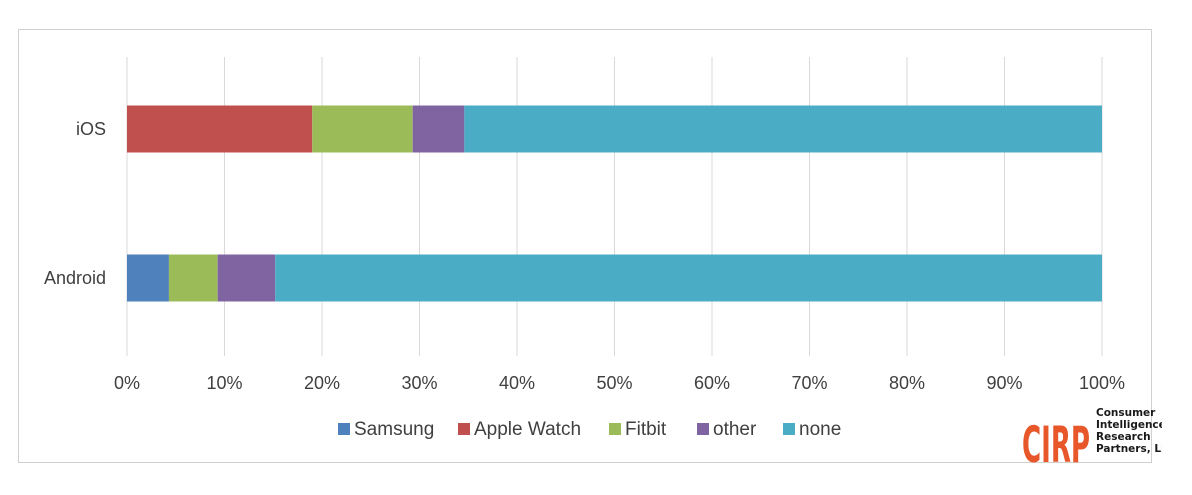  What do you see at coordinates (344, 429) in the screenshot?
I see `legend-swatch-samsung` at bounding box center [344, 429].